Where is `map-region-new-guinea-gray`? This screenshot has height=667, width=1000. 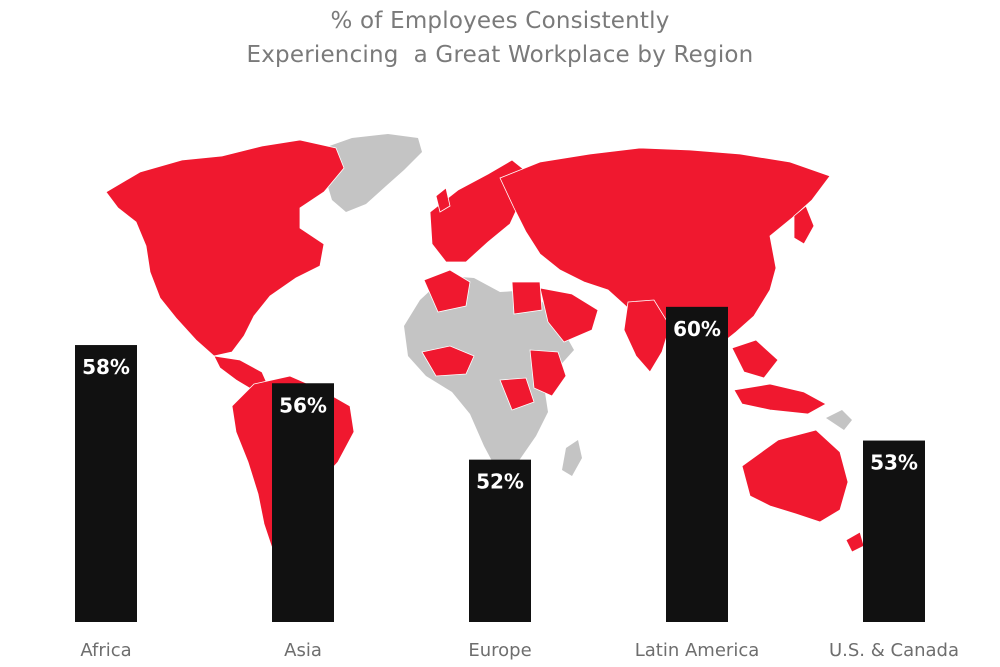 map-region-new-guinea-gray is located at coordinates (839, 420).